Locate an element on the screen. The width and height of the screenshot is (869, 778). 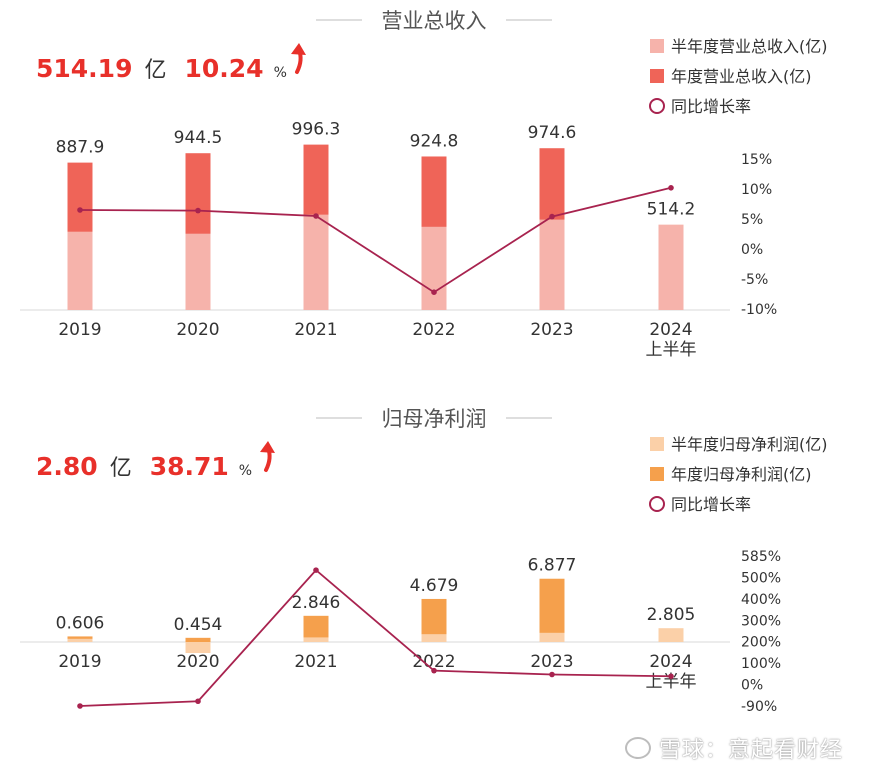
legend-label-annual: 年度归母净利润(亿) is located at coordinates (741, 474).